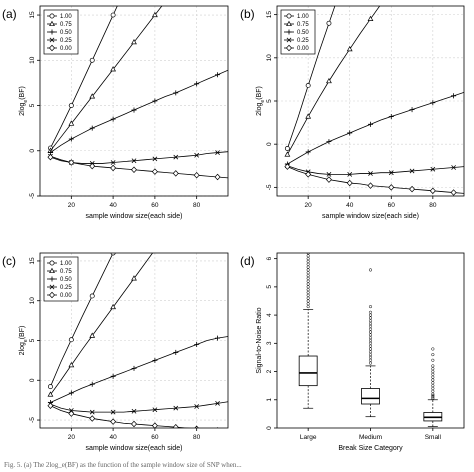  Describe the element at coordinates (269, 15) in the screenshot. I see `y-tick-label: 15` at that location.